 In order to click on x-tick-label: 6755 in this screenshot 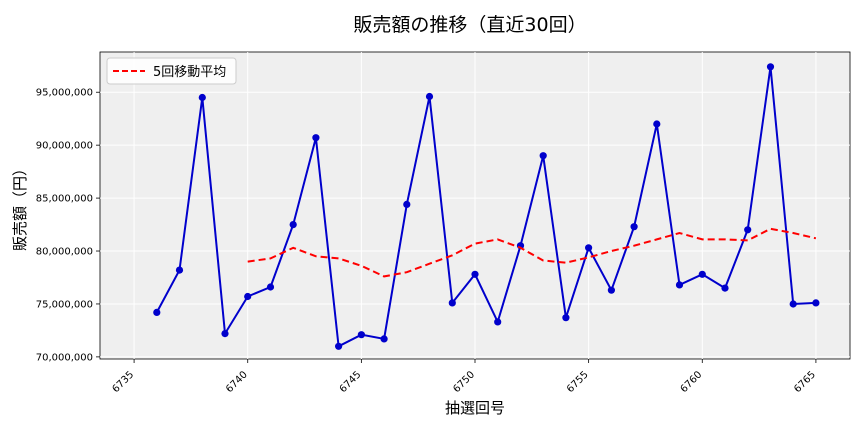, I will do `click(578, 382)`.